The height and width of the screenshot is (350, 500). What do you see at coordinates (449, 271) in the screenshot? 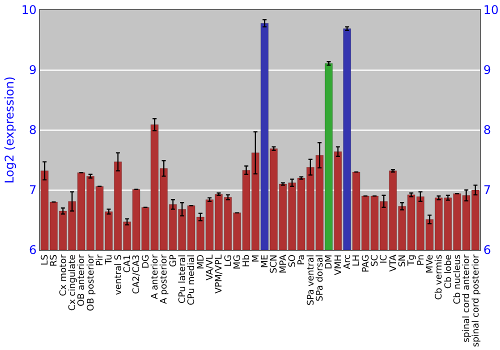
I see `x-tick-label: Cb lobe` at bounding box center [449, 271].